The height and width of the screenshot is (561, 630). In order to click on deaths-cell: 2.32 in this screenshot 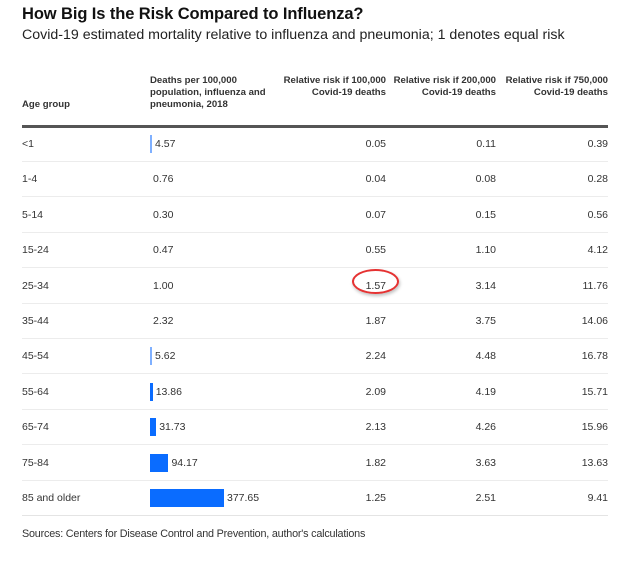, I will do `click(215, 321)`.